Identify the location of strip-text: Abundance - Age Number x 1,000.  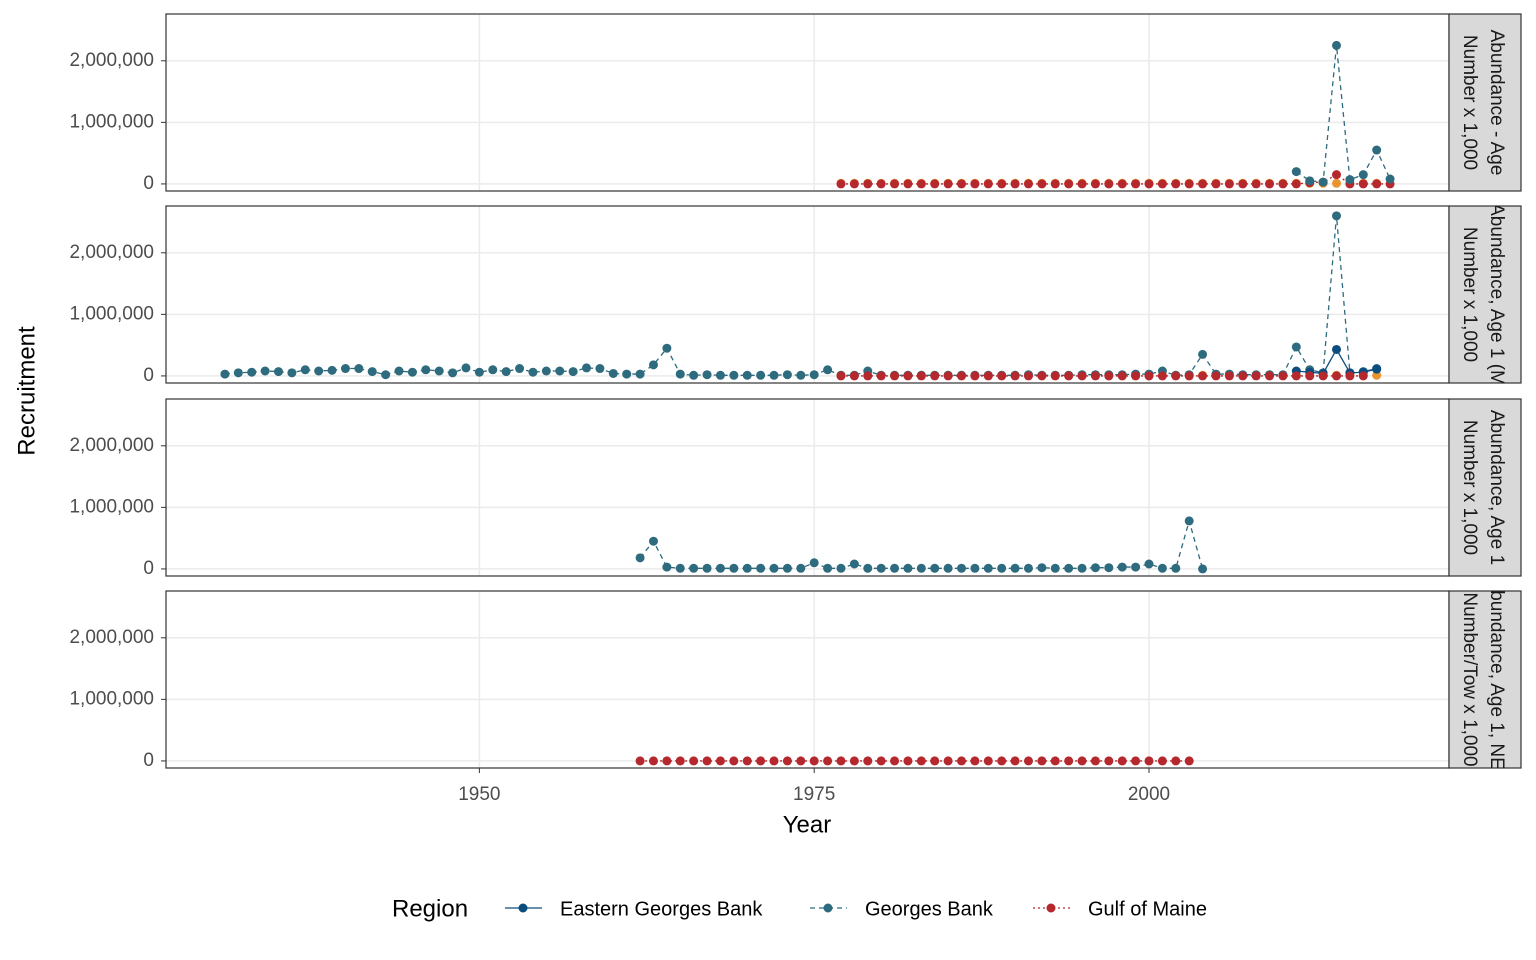
(1483, 103).